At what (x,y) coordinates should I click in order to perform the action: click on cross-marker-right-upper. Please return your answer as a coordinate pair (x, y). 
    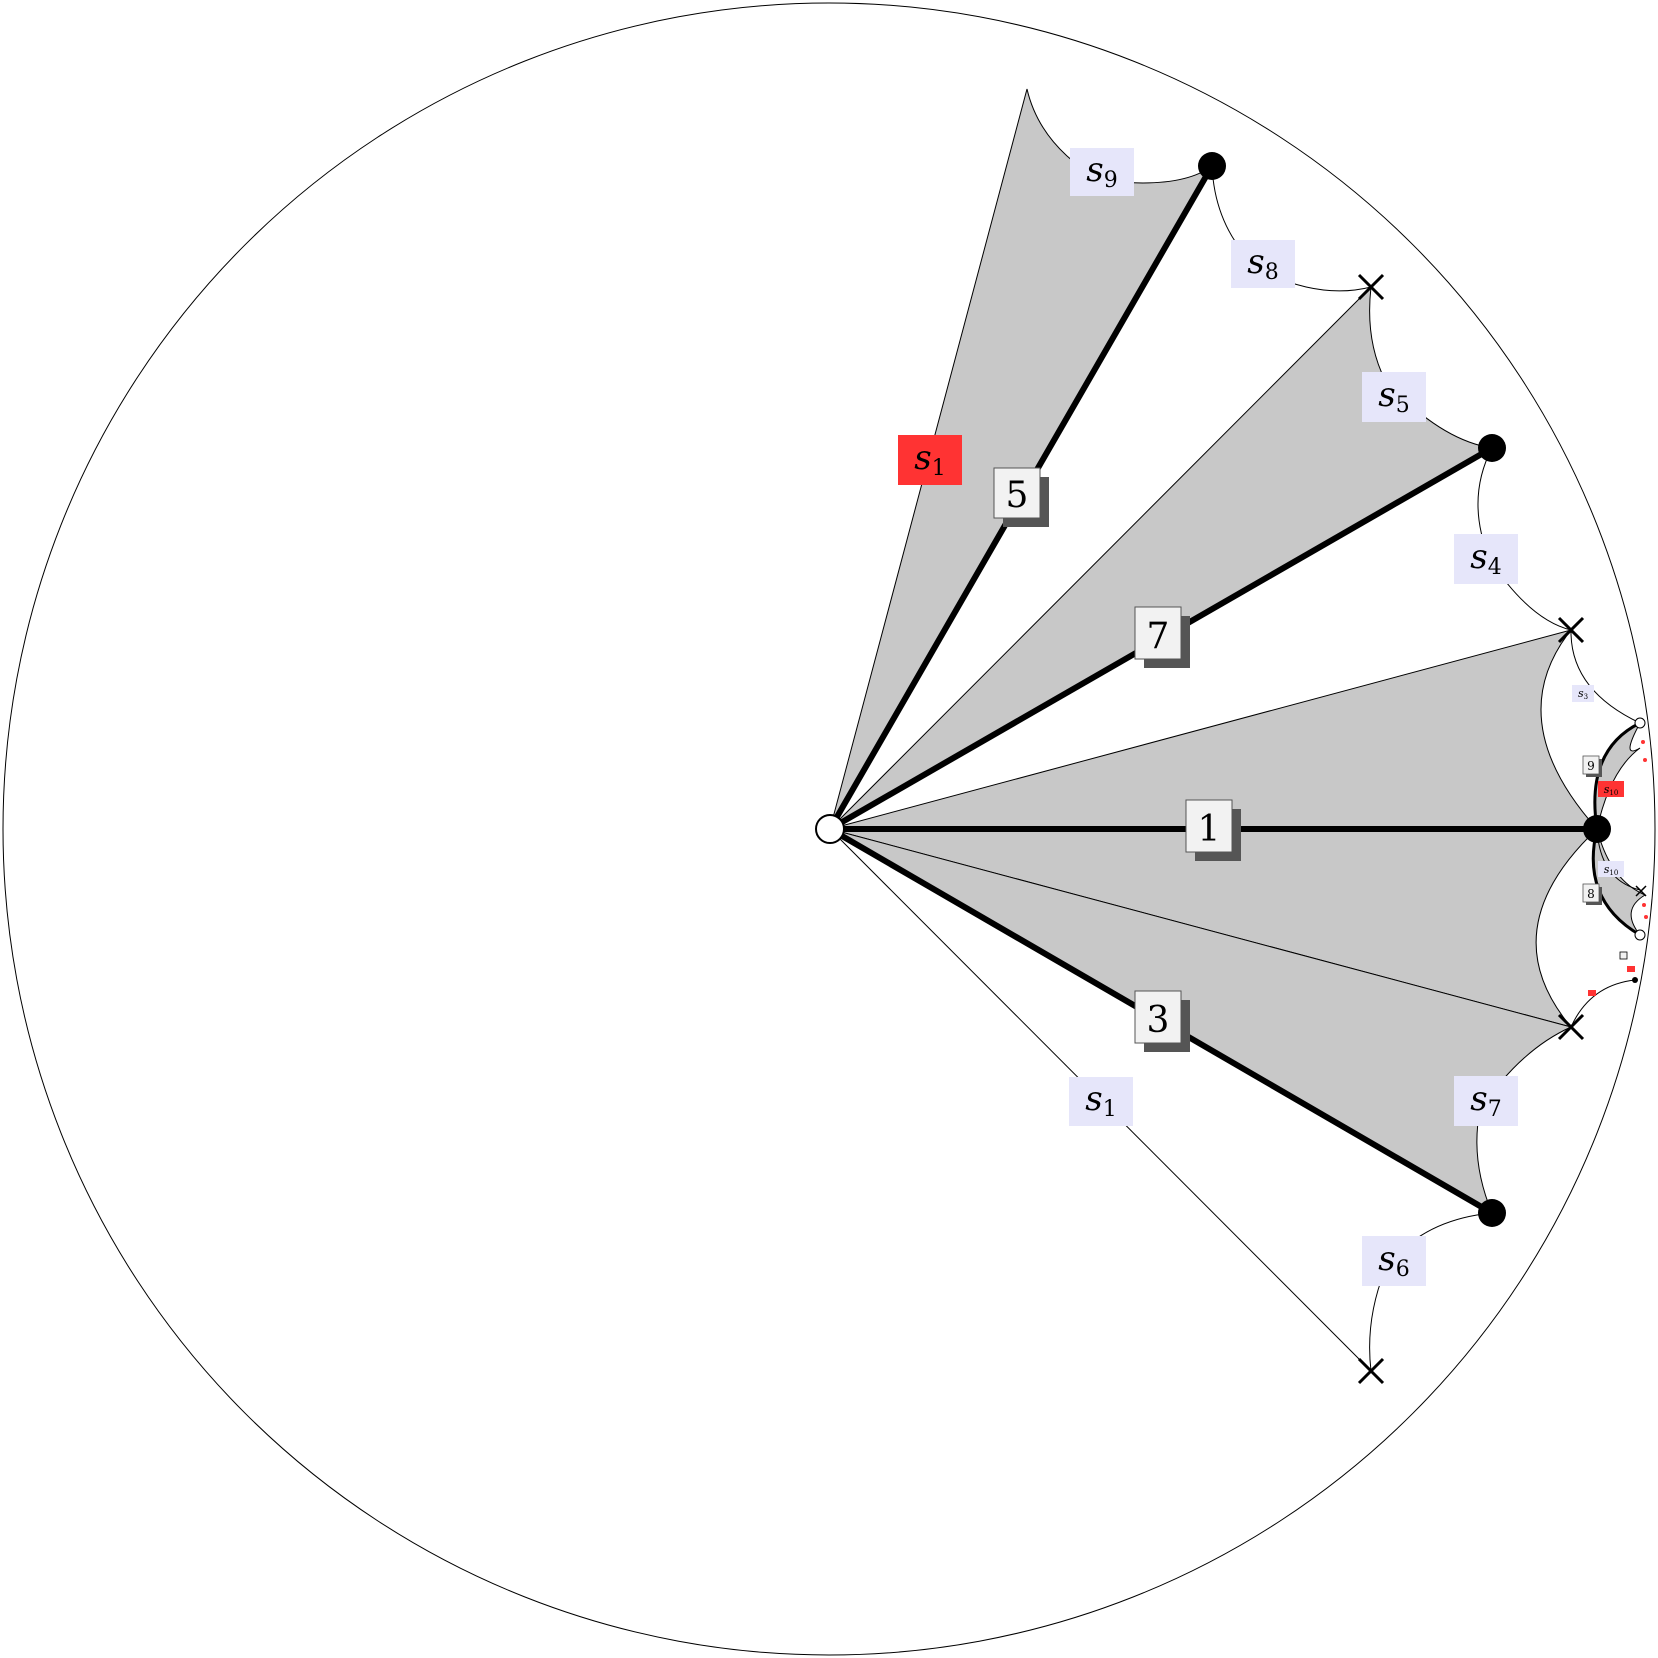
    Looking at the image, I should click on (1571, 630).